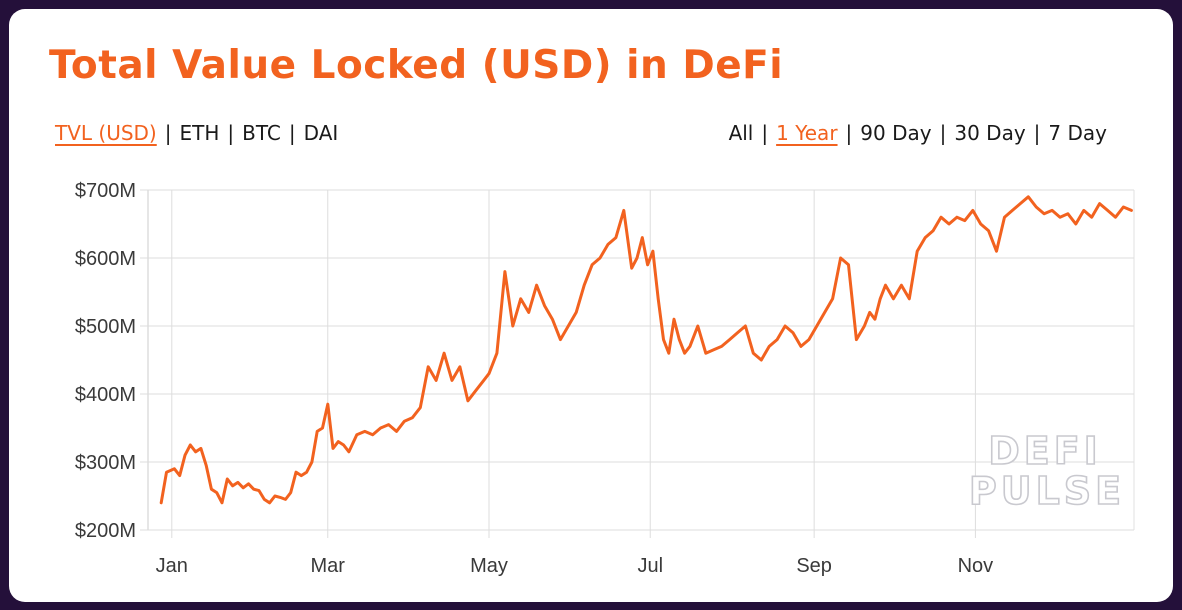 The height and width of the screenshot is (610, 1182). Describe the element at coordinates (807, 133) in the screenshot. I see `tab-1-year: 1 Year` at that location.